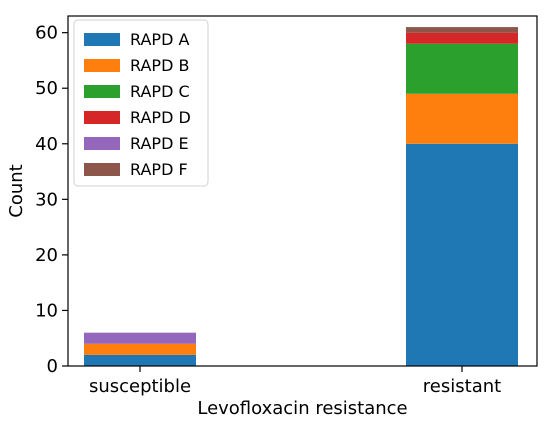 The width and height of the screenshot is (550, 431). I want to click on bar-segment-resistant-rapd-f, so click(462, 30).